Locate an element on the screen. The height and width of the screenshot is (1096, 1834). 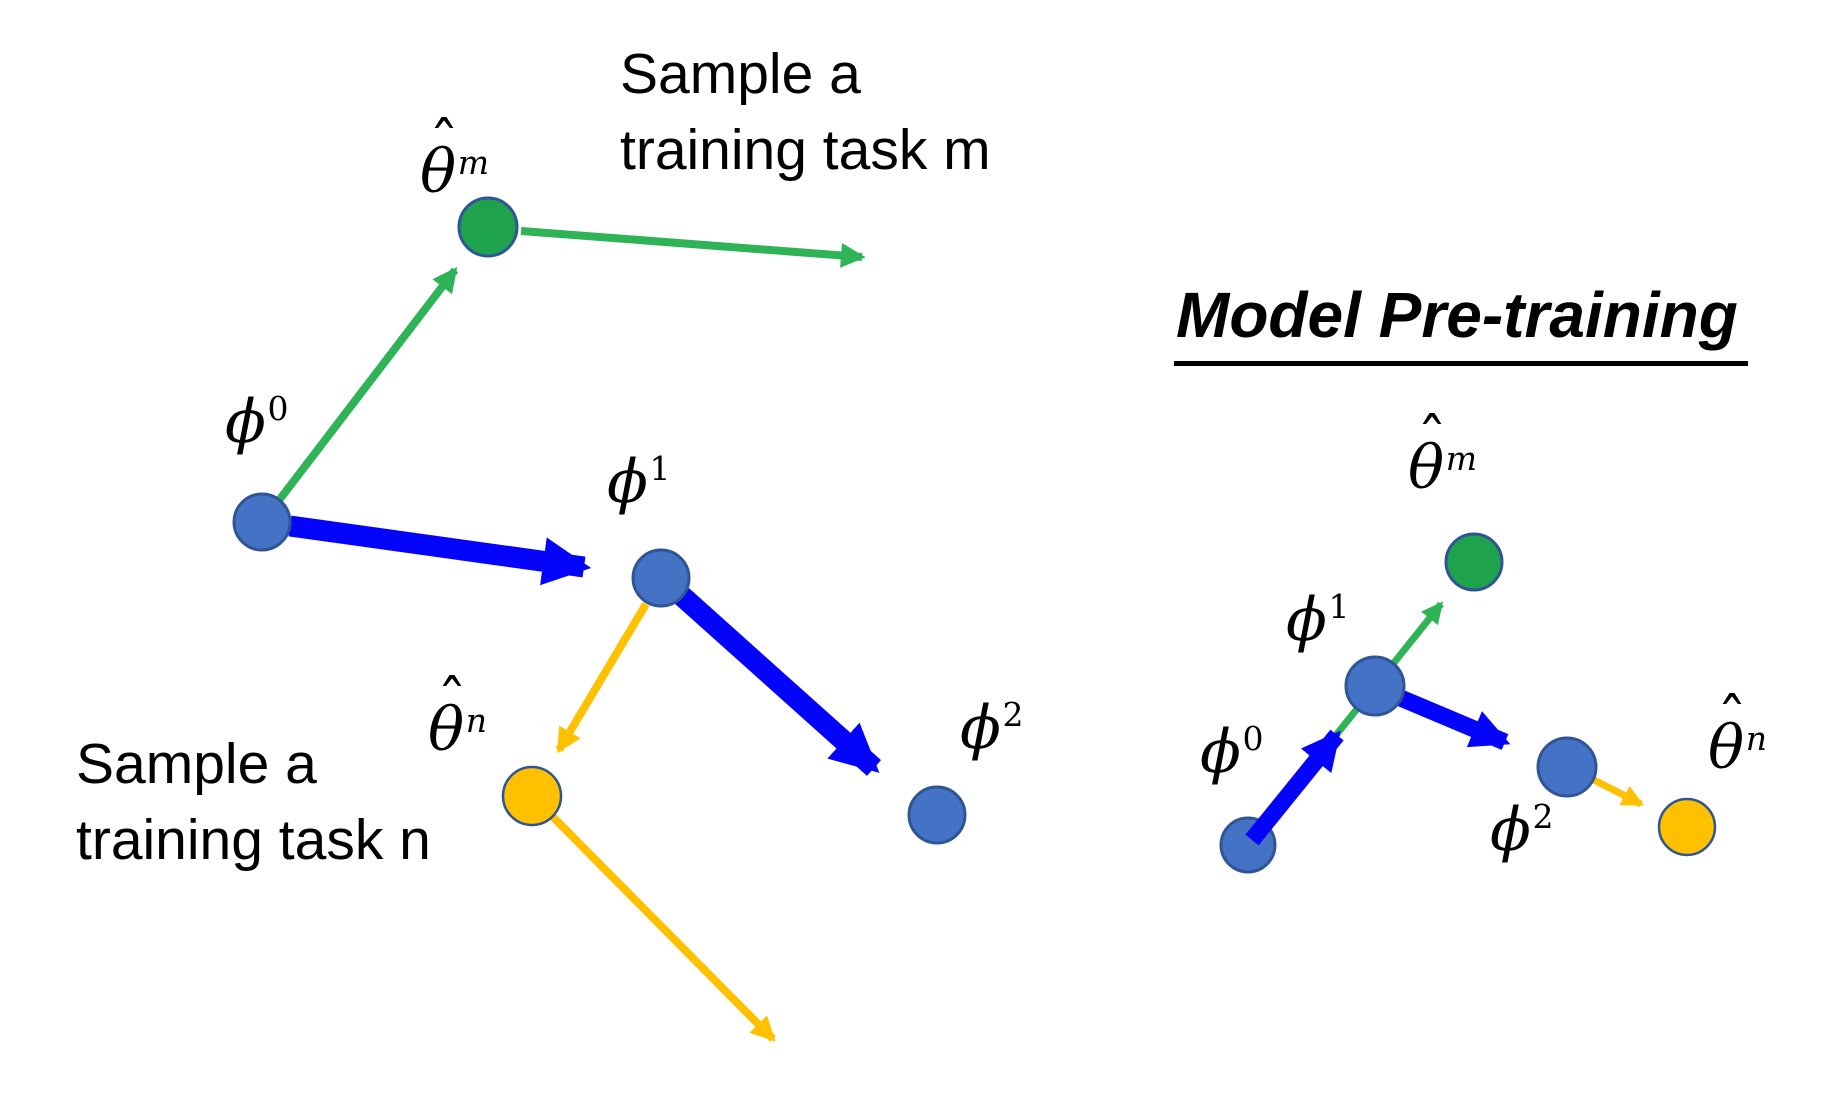
label-left-theta-n: ˆ θn is located at coordinates (458, 716).